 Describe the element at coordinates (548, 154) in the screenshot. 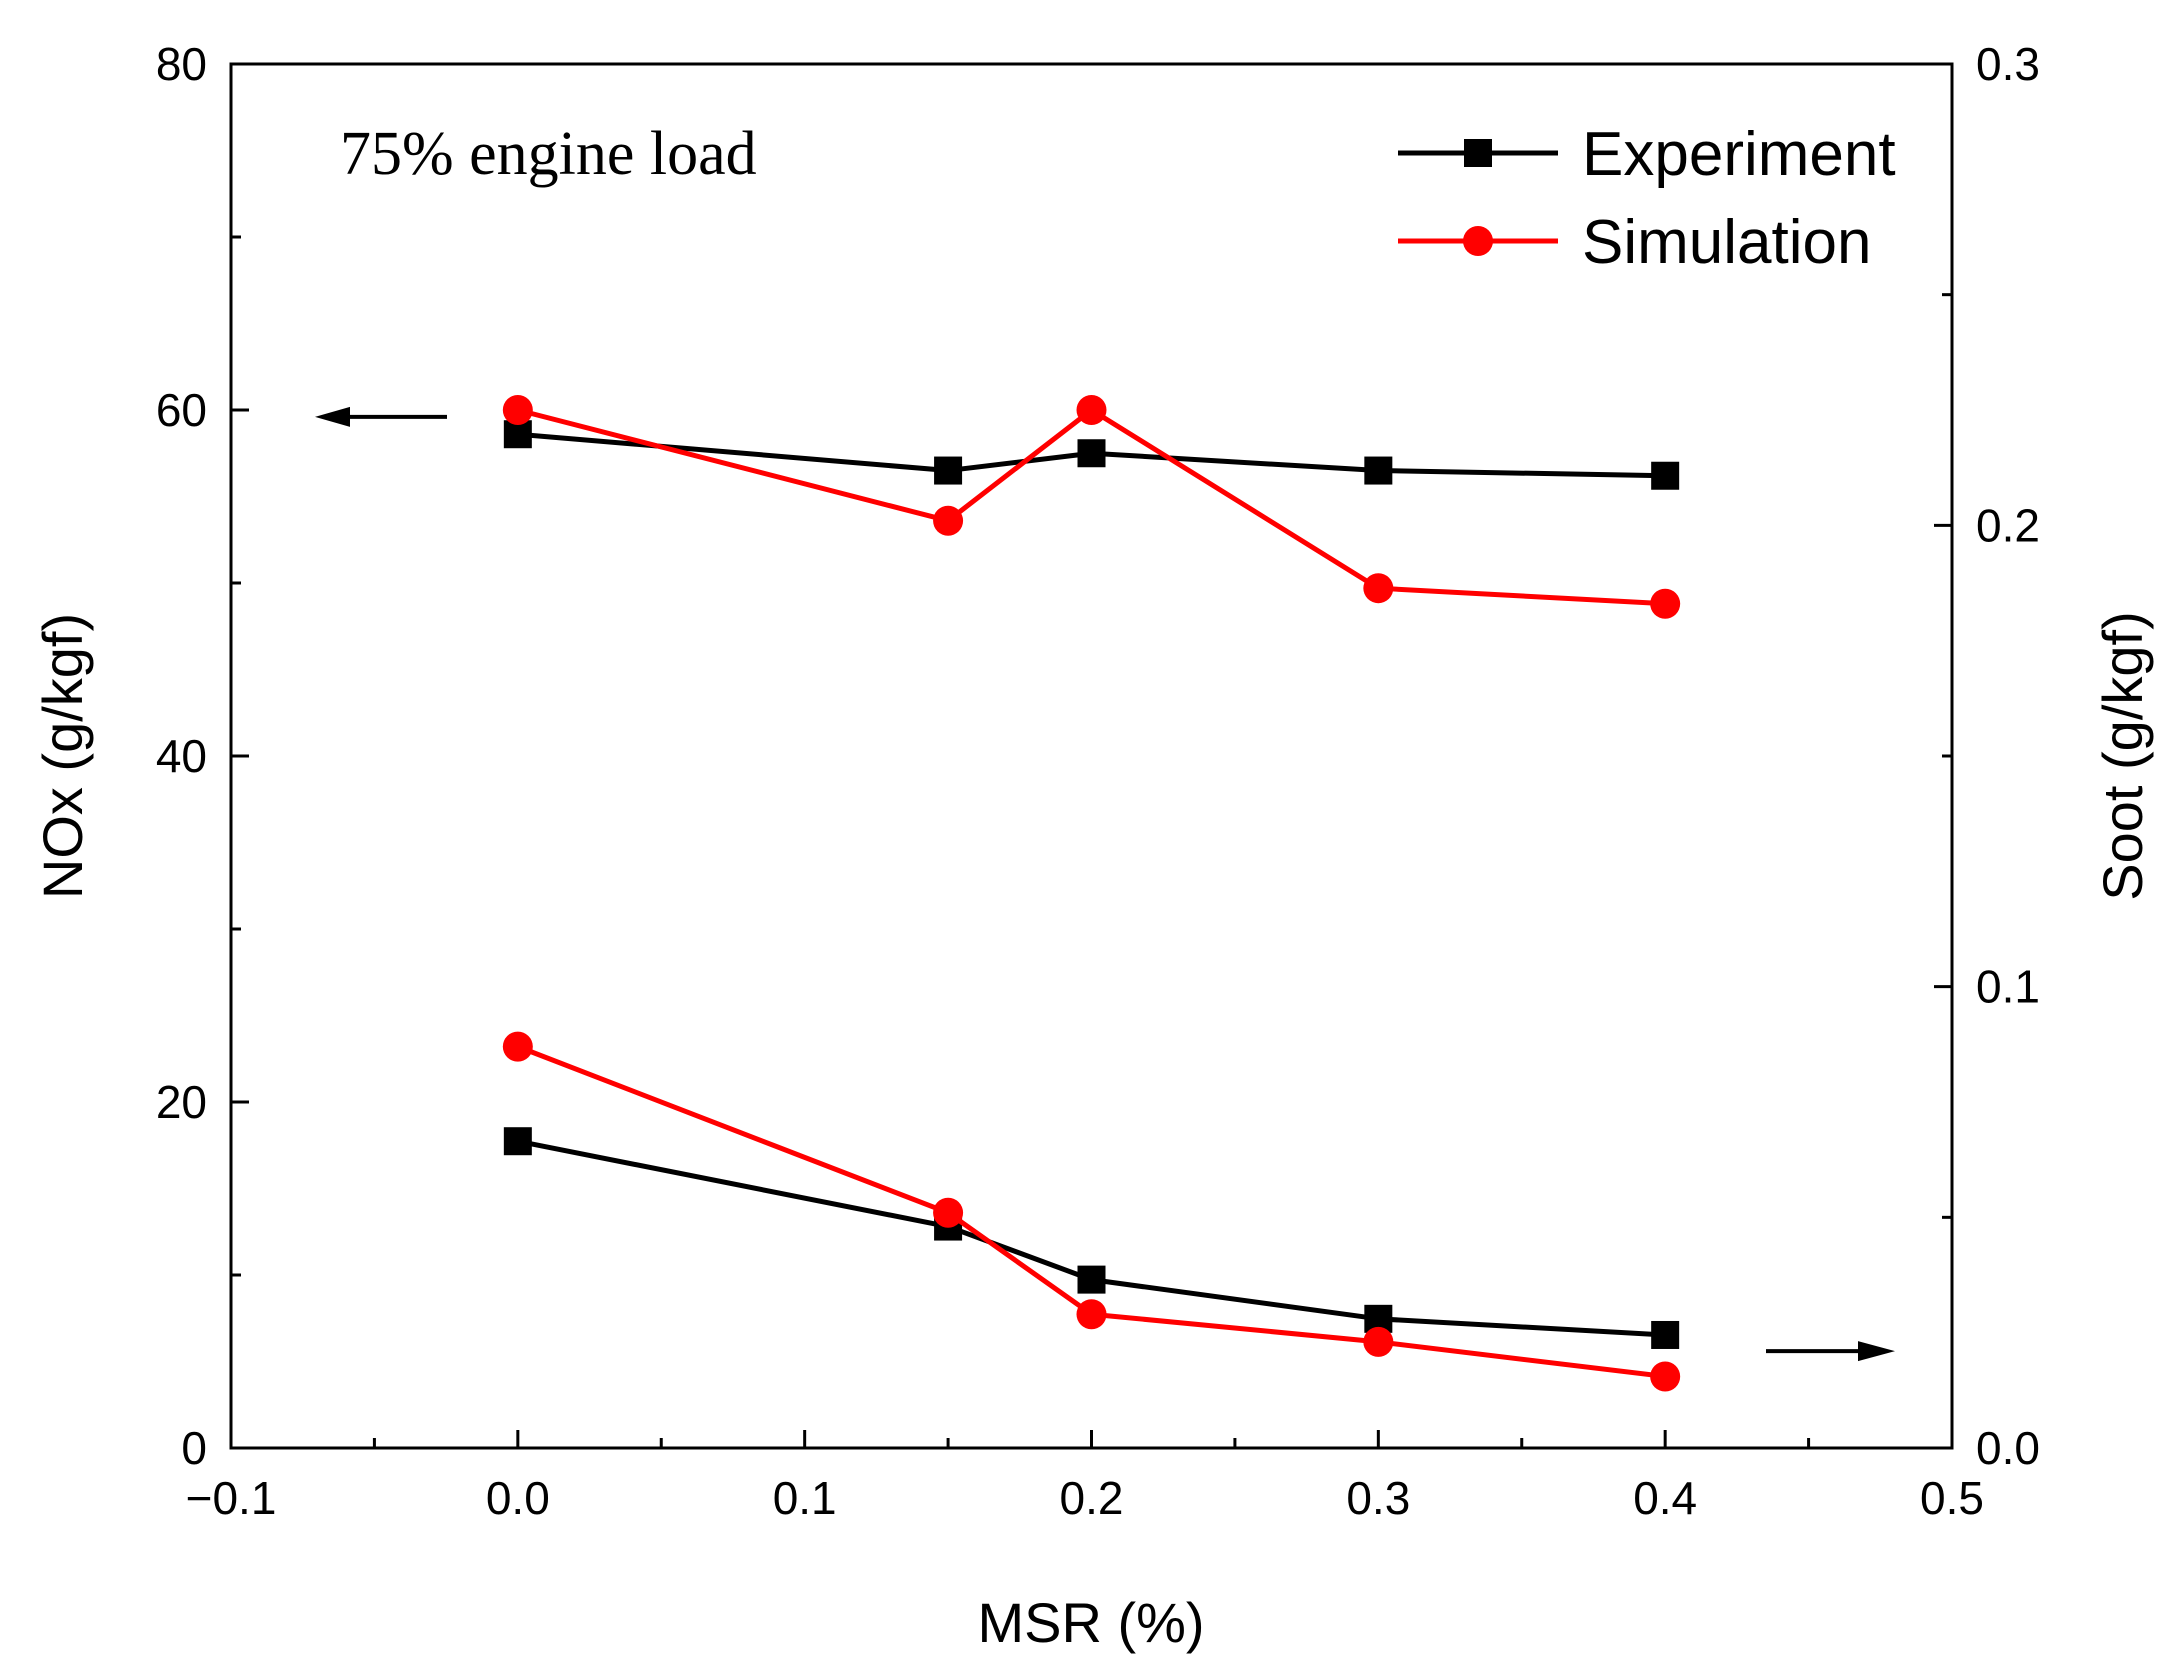

I see `load-annotation: 75% engine load` at that location.